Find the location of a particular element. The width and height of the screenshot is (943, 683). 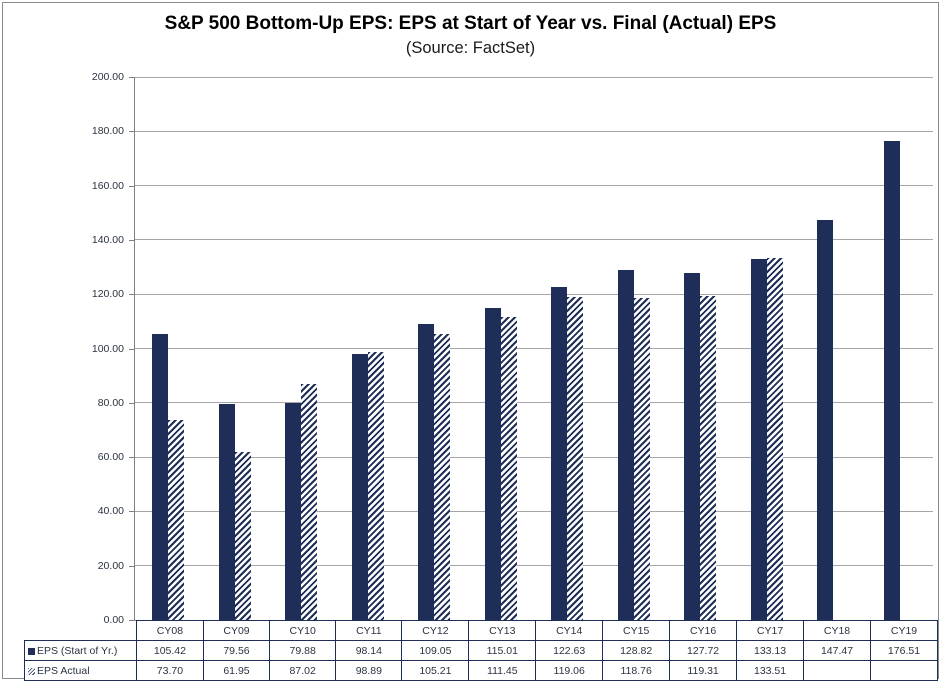

category-header-cy14: CY14 is located at coordinates (569, 630).